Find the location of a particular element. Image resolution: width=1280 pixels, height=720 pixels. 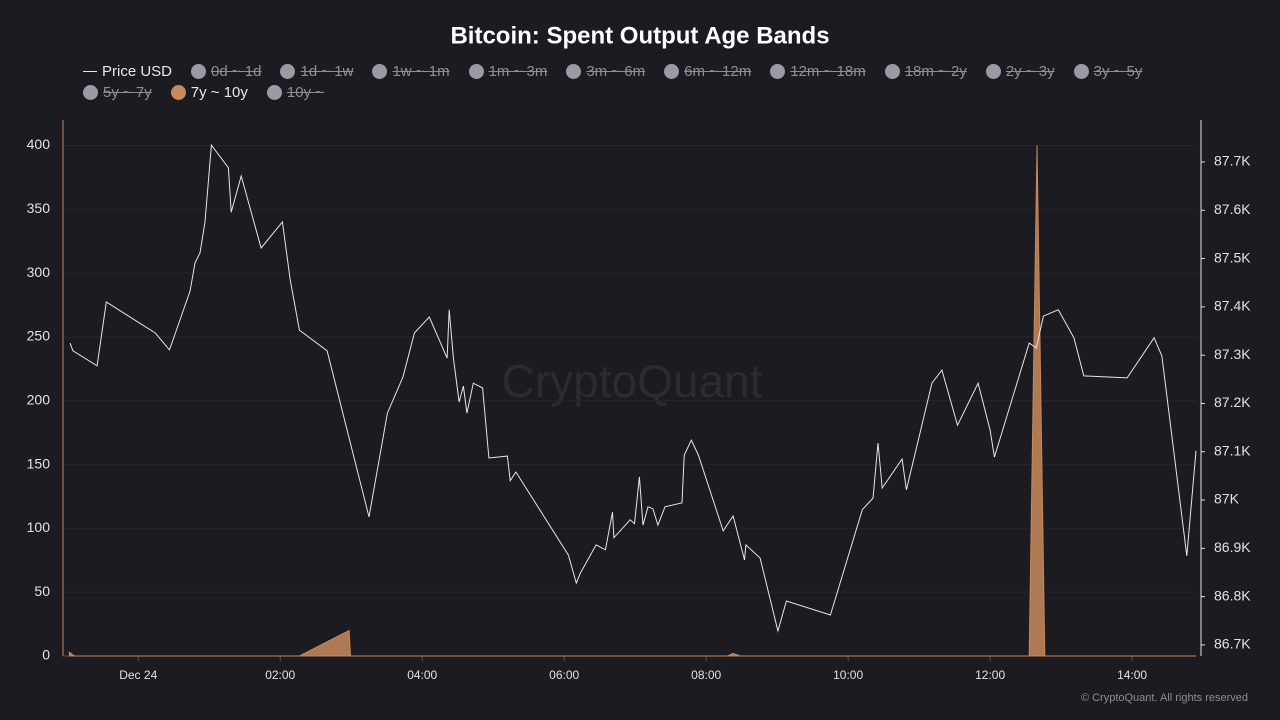

legend-item: 1d ~ 1w is located at coordinates (316, 71).